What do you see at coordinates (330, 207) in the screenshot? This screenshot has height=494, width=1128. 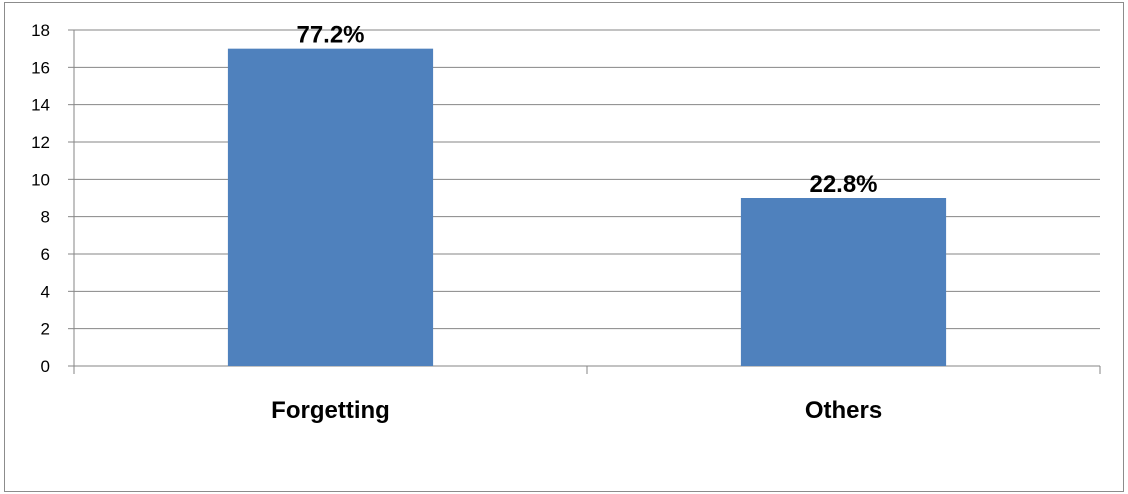 I see `bar-forgetting` at bounding box center [330, 207].